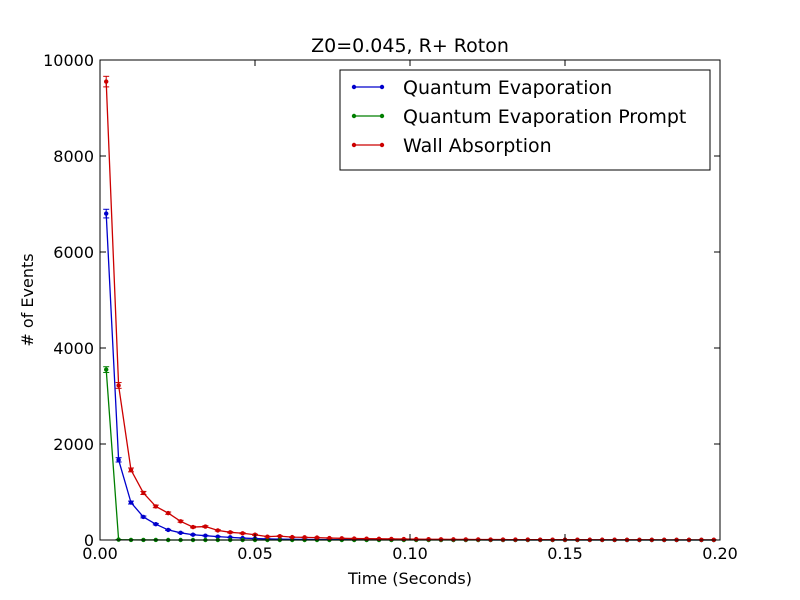  I want to click on chart-title: Z0=0.045, R+ Roton, so click(410, 46).